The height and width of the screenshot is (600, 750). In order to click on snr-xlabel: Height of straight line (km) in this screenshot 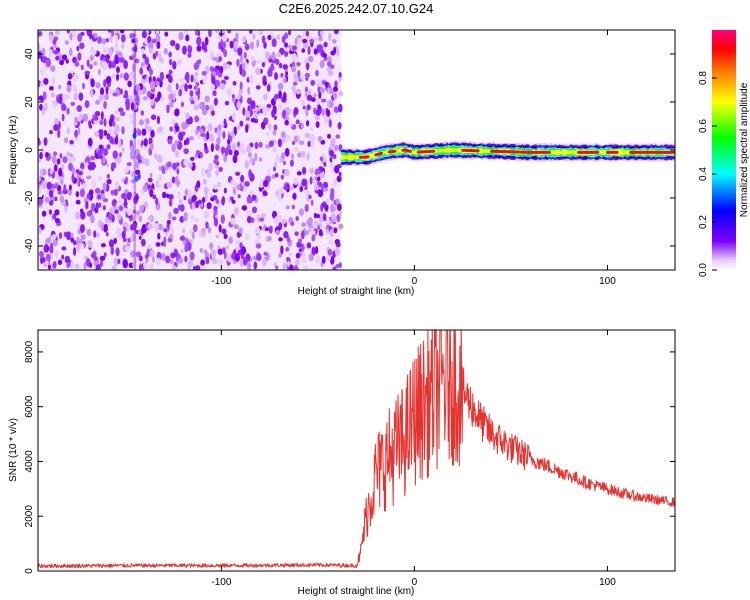, I will do `click(356, 591)`.